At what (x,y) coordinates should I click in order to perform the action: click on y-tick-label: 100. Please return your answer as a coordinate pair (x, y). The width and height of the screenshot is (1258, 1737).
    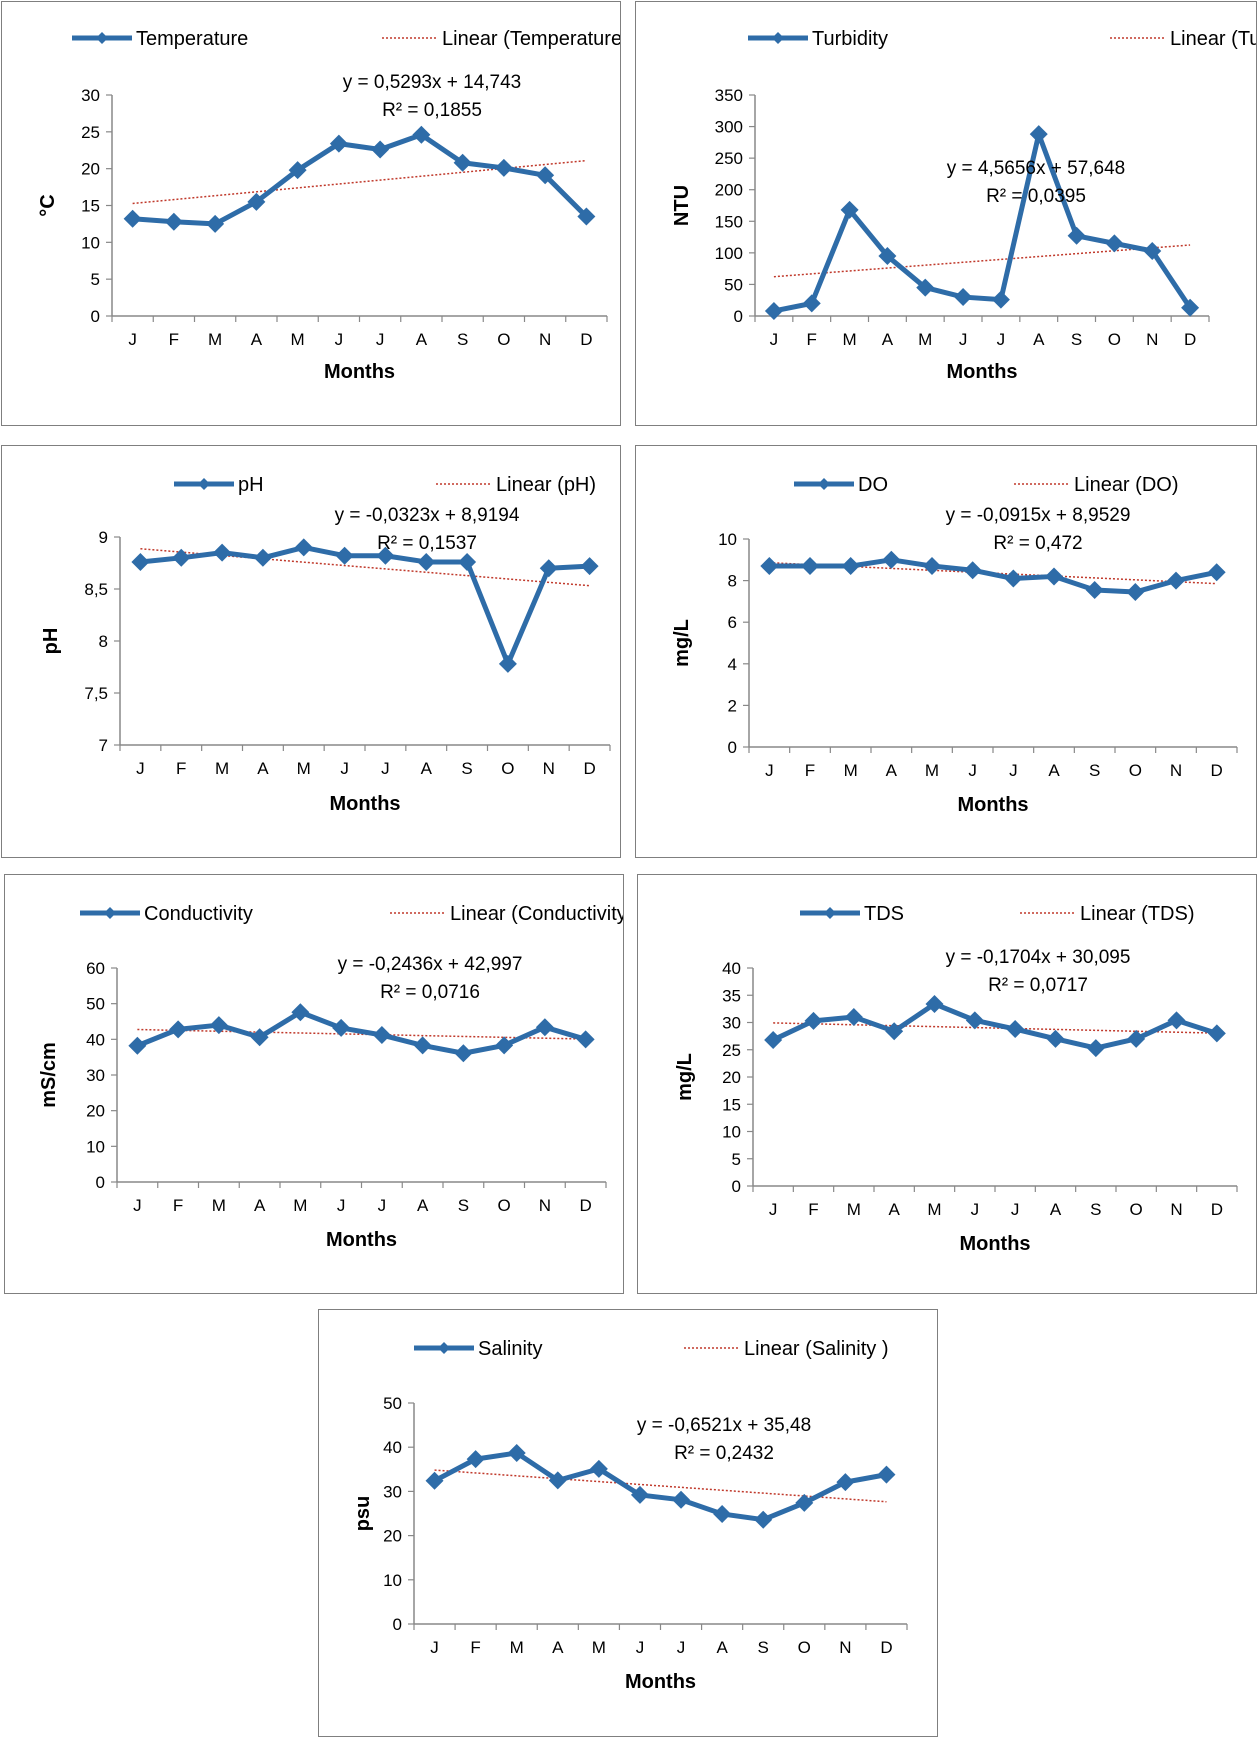
    Looking at the image, I should click on (729, 253).